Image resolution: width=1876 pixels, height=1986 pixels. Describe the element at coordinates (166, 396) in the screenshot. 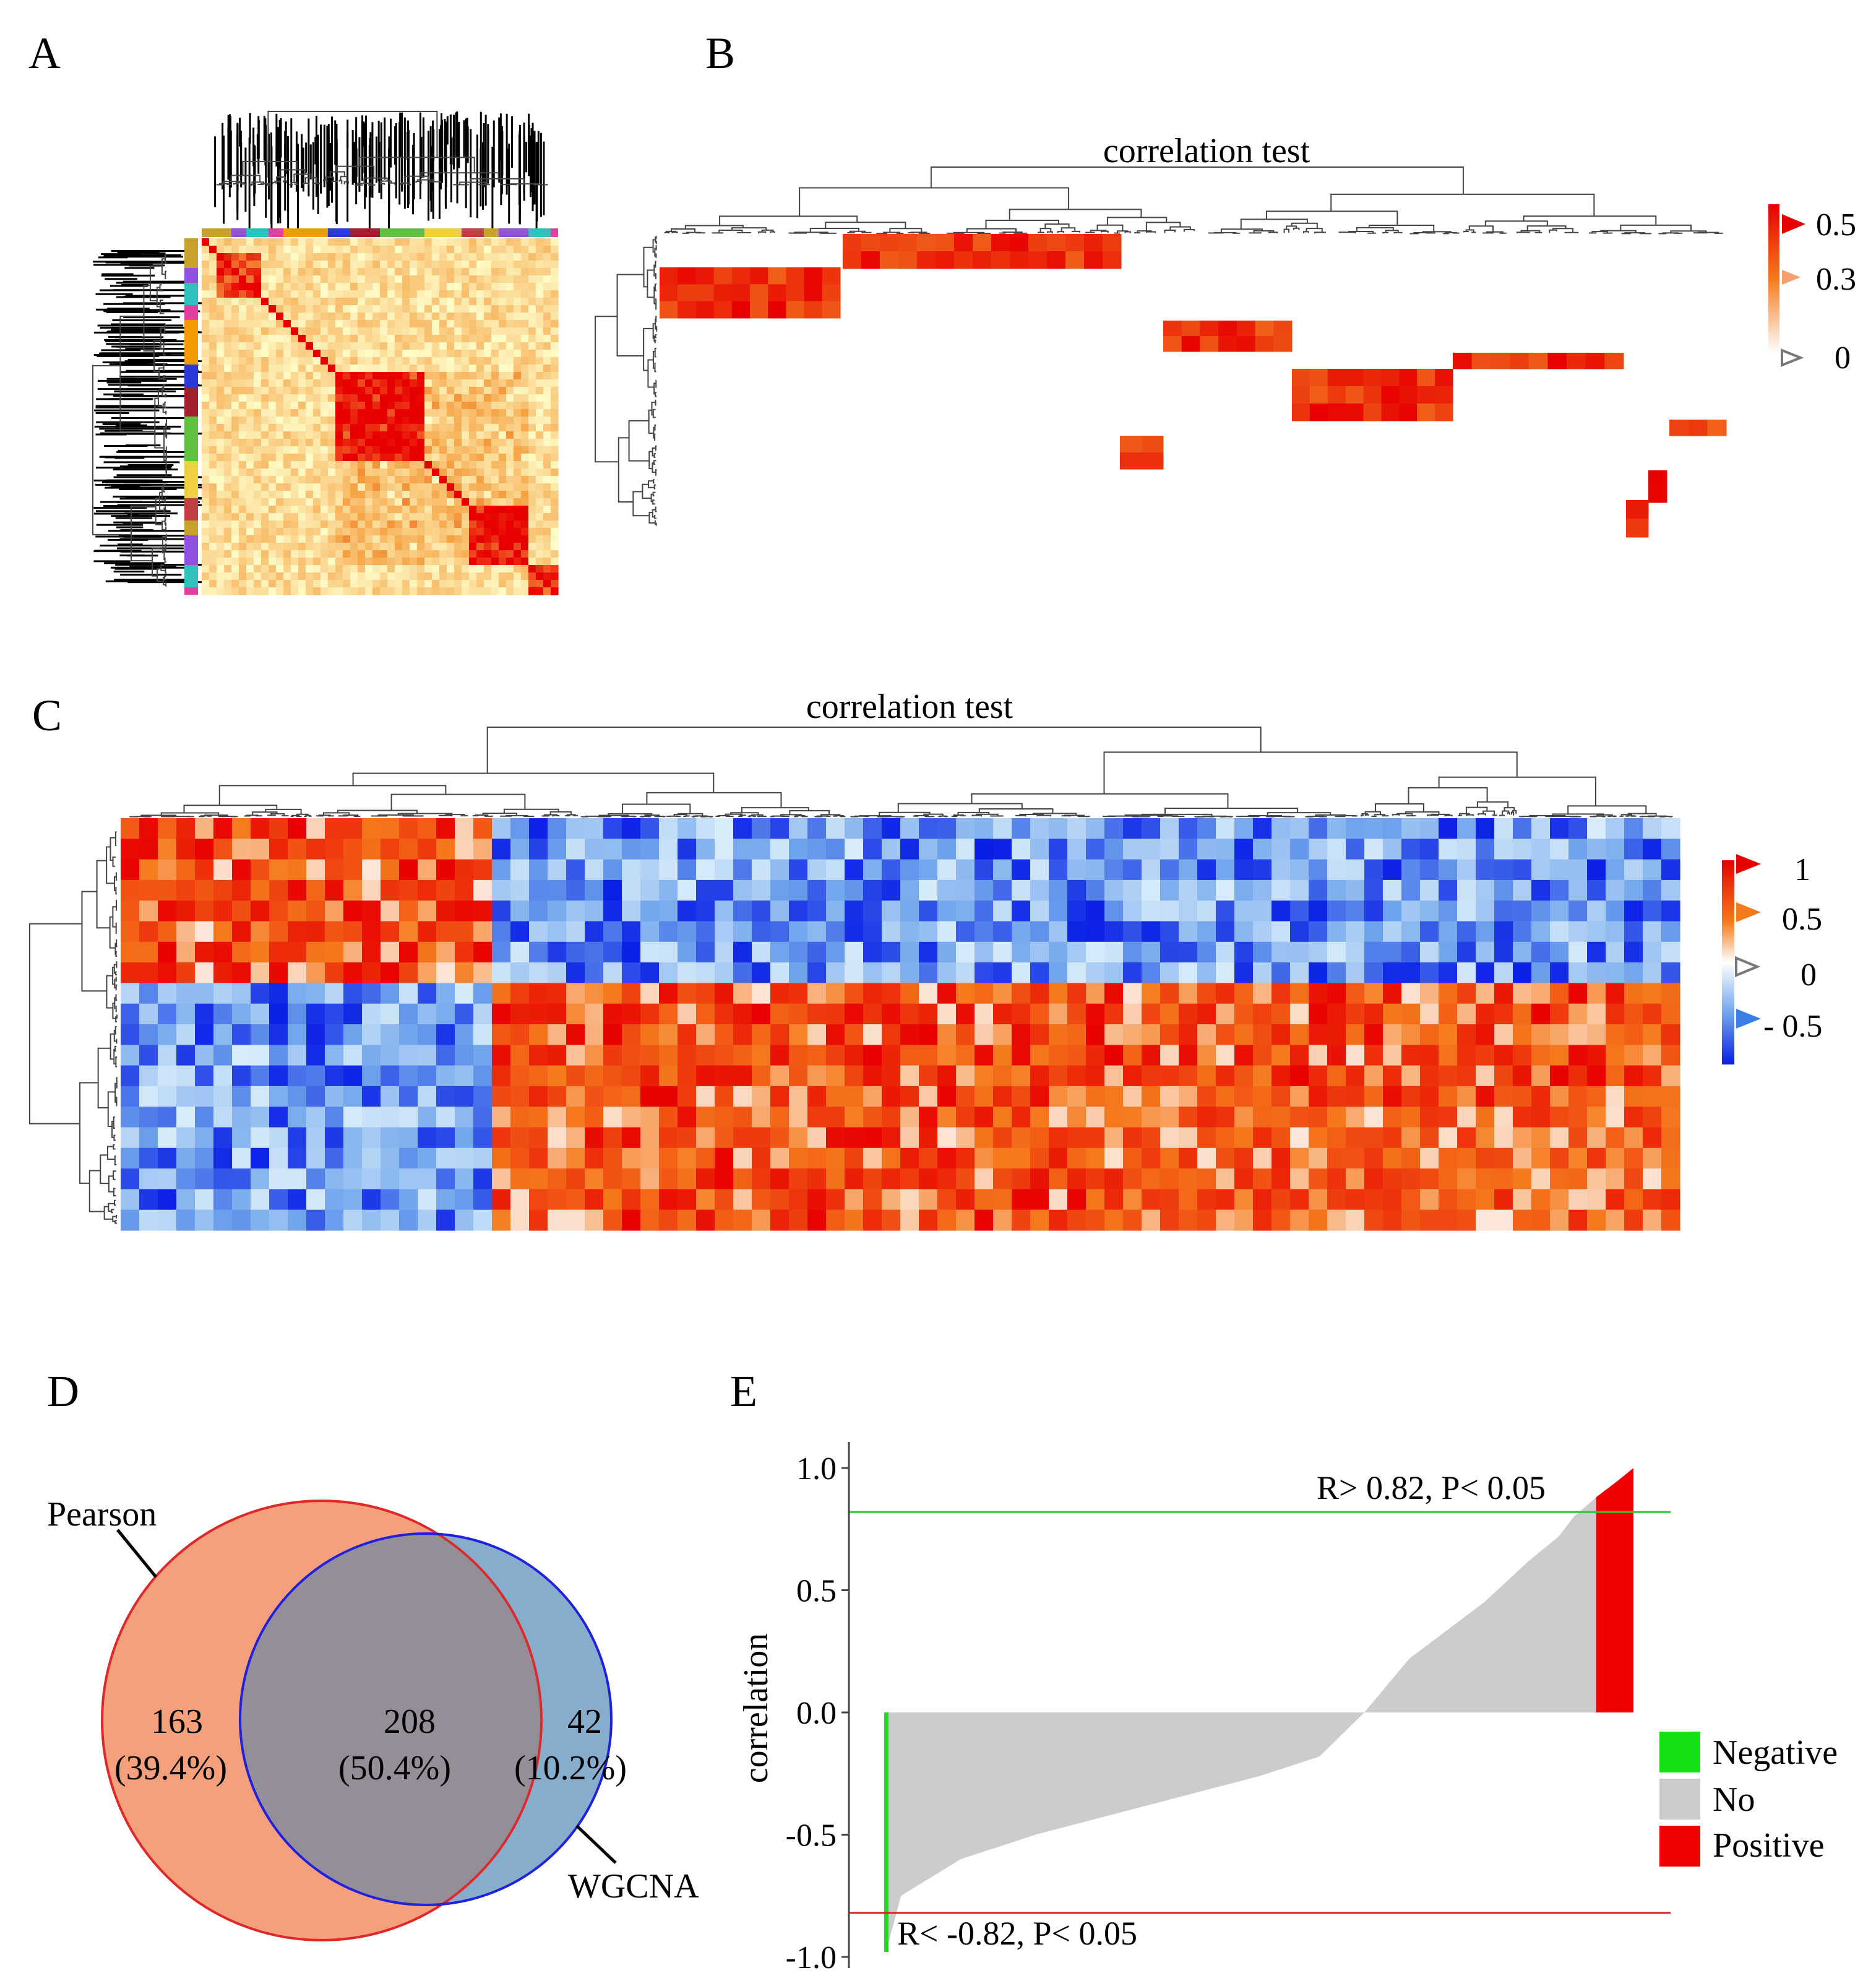

I see `panel-a-dendrogram-branch` at that location.